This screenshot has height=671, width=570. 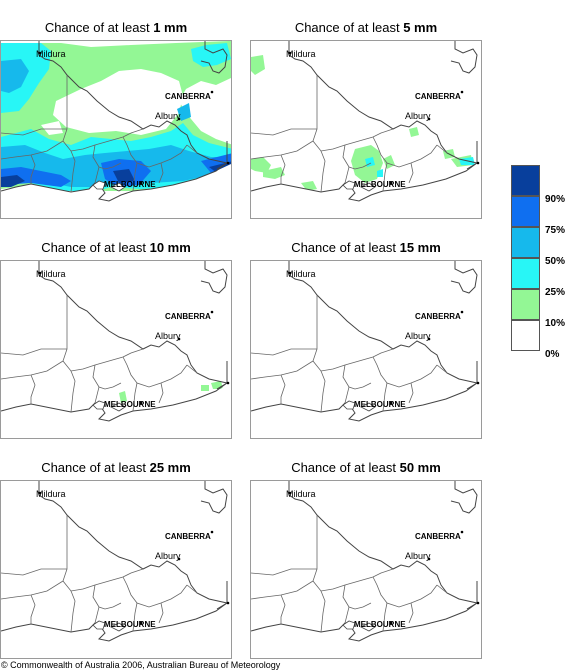 I want to click on panel-title: Chance of at least 50 mm, so click(x=366, y=468).